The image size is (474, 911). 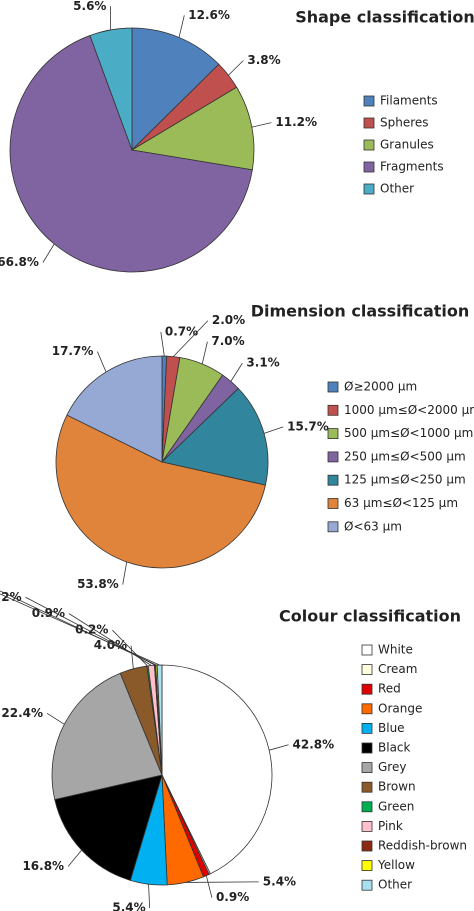 What do you see at coordinates (89, 6) in the screenshot?
I see `data-label: 5.6%` at bounding box center [89, 6].